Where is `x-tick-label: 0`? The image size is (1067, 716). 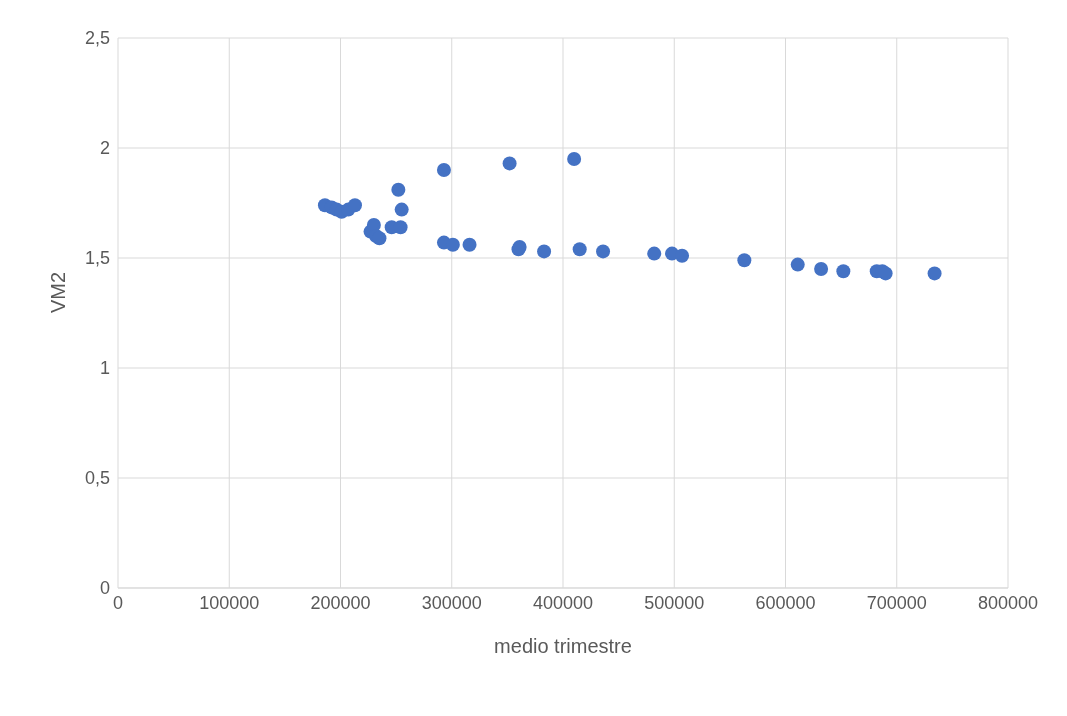 x-tick-label: 0 is located at coordinates (118, 602).